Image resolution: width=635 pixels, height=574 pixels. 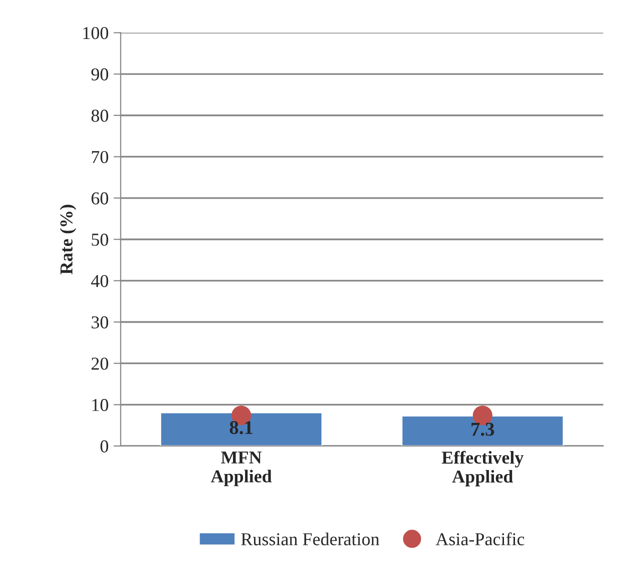 I want to click on y-tick-label: 70, so click(x=100, y=157).